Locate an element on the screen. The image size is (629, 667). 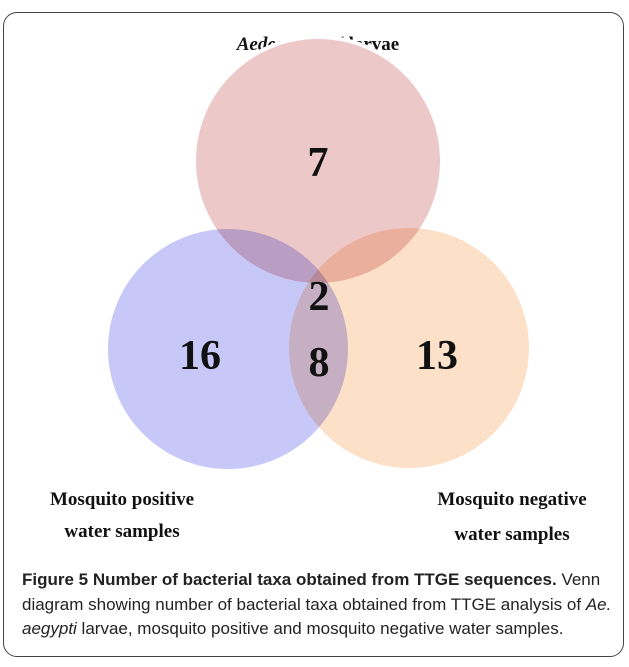
region-count: 2 is located at coordinates (319, 297).